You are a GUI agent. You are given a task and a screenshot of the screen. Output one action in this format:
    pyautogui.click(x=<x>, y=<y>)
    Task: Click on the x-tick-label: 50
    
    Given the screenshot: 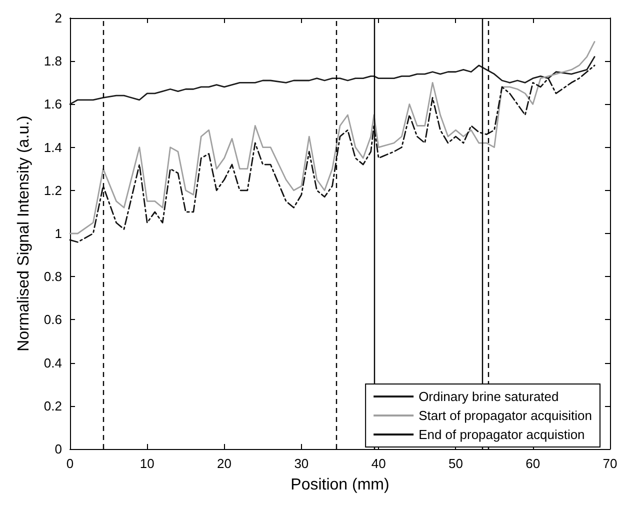 What is the action you would take?
    pyautogui.click(x=455, y=463)
    